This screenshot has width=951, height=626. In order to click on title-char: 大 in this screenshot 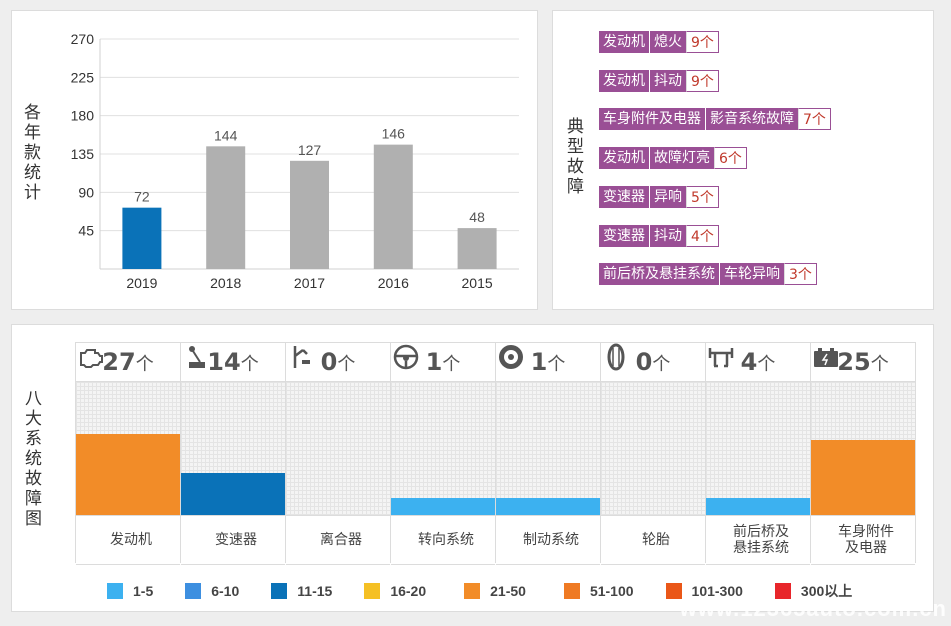, I will do `click(33, 419)`.